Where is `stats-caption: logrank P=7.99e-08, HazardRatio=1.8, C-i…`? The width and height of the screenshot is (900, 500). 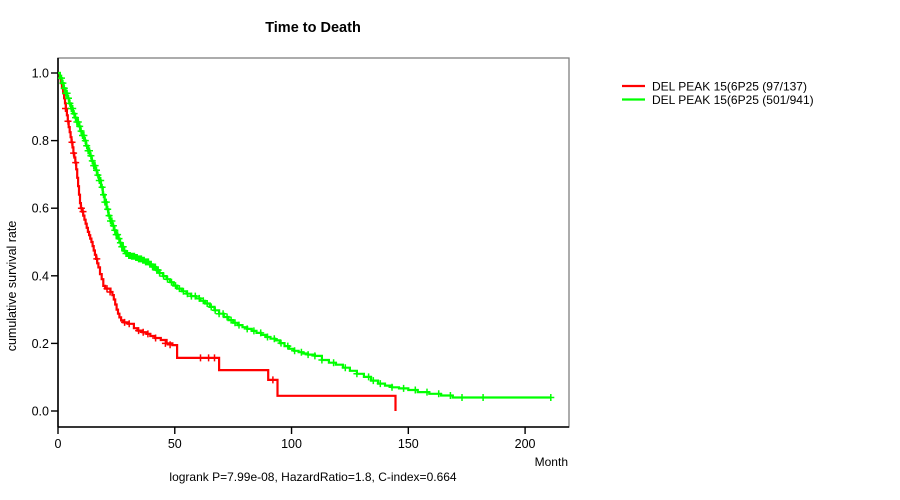 stats-caption: logrank P=7.99e-08, HazardRatio=1.8, C-i… is located at coordinates (313, 477).